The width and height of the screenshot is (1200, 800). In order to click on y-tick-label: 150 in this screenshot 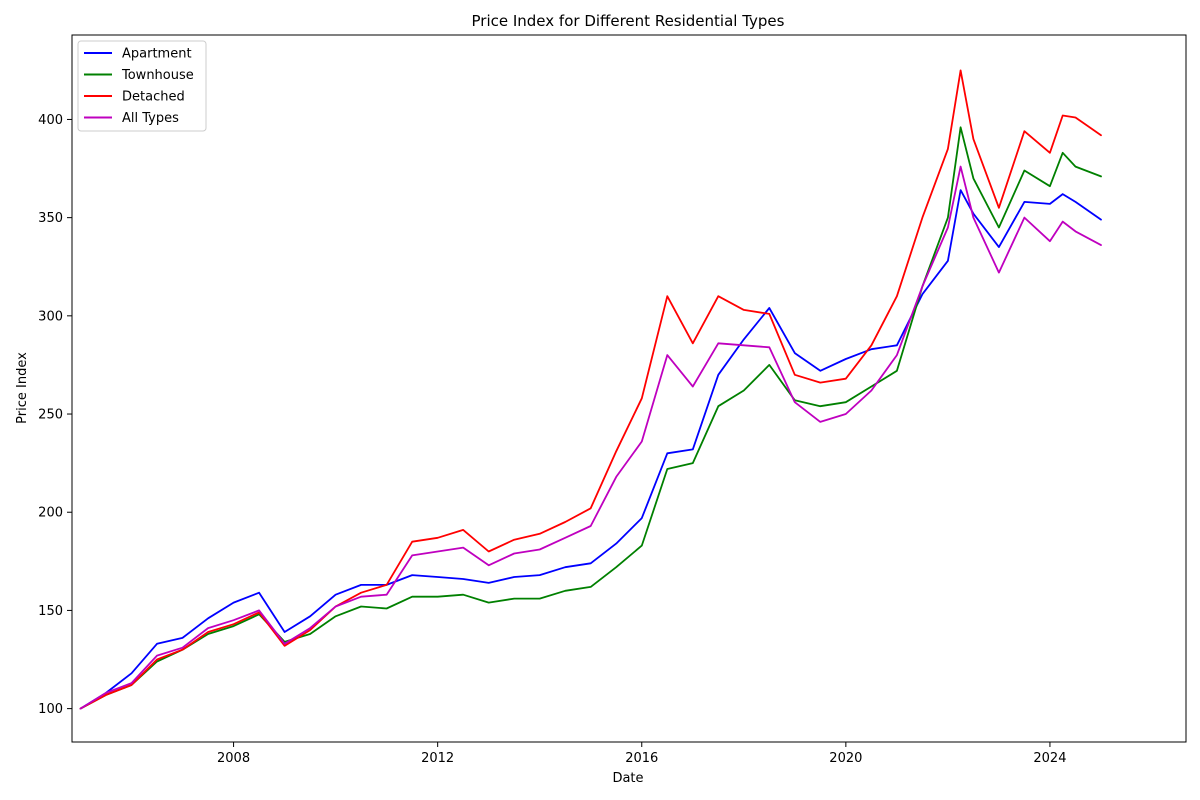, I will do `click(50, 611)`.